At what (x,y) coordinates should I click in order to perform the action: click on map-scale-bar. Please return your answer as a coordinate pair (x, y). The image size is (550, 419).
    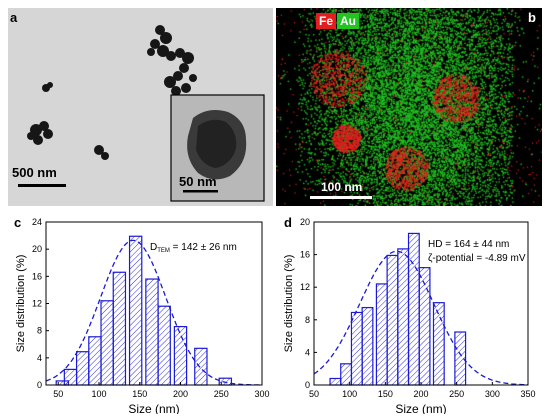
    Looking at the image, I should click on (341, 197).